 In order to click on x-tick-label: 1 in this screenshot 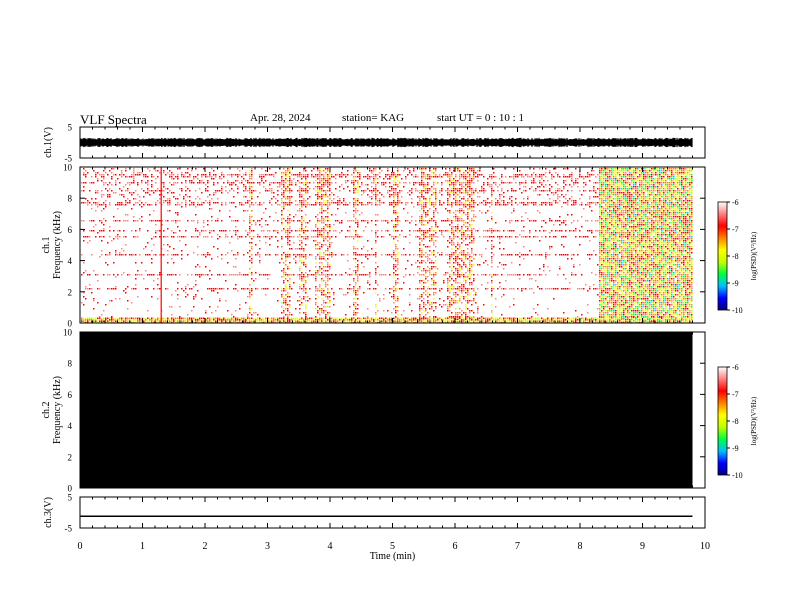, I will do `click(142, 546)`.